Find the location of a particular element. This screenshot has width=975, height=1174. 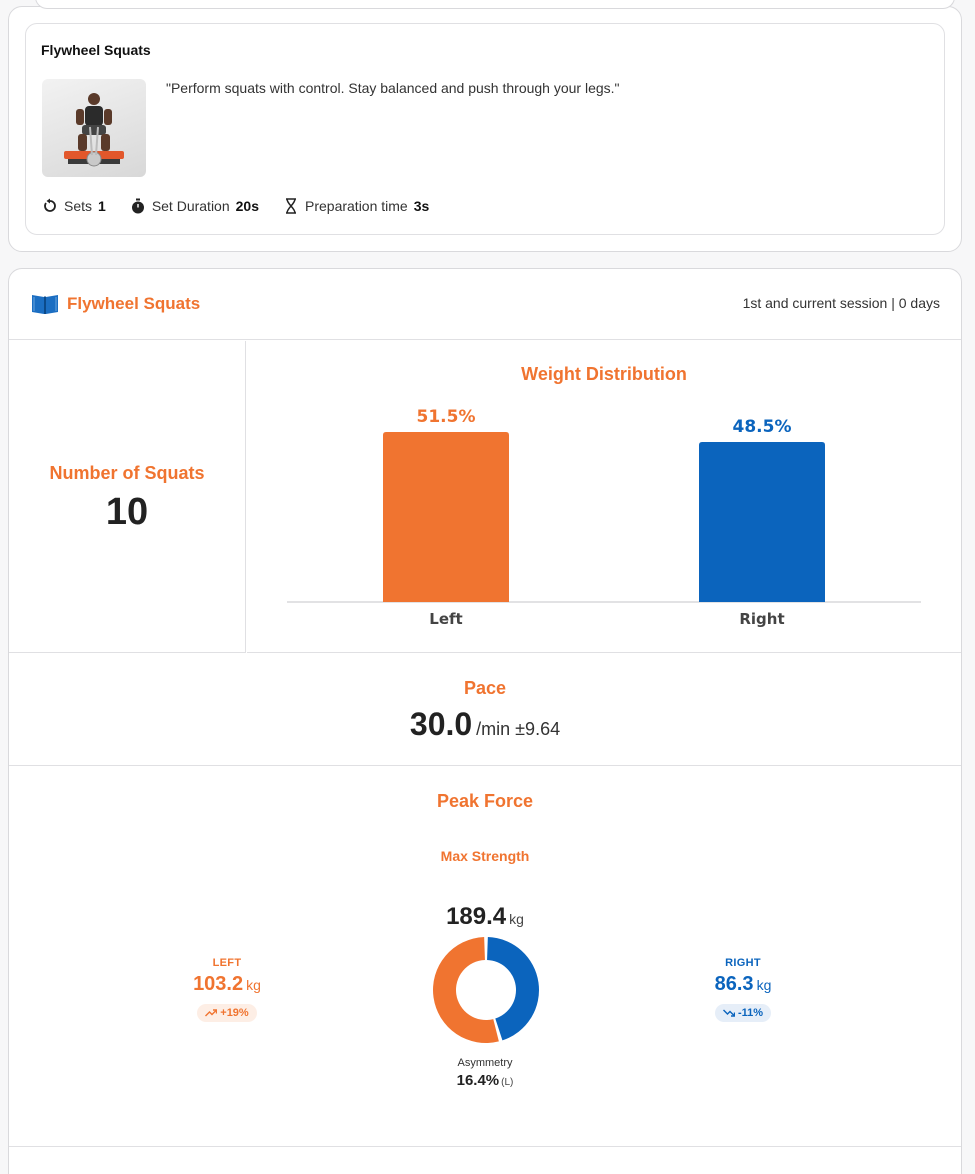

x-tick-label: Right is located at coordinates (761, 619).